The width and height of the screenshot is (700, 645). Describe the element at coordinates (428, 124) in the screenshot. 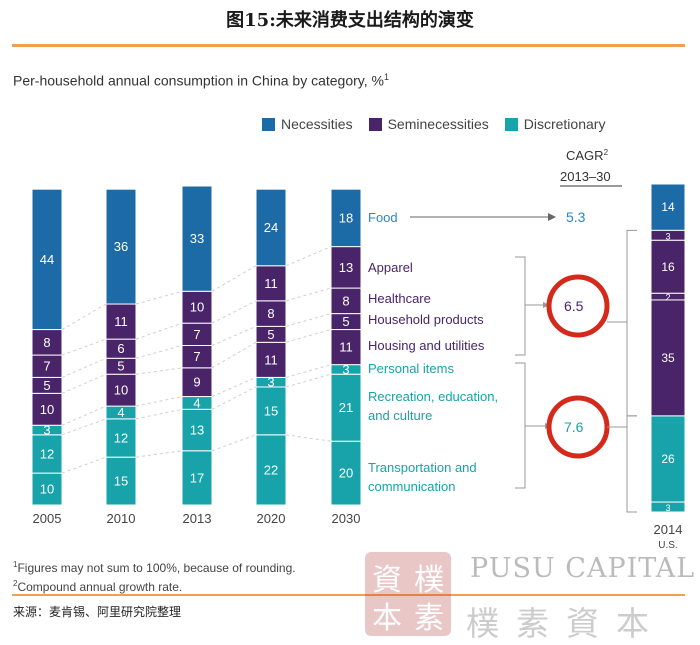

I see `legend-item-seminecessities: Seminecessities` at that location.